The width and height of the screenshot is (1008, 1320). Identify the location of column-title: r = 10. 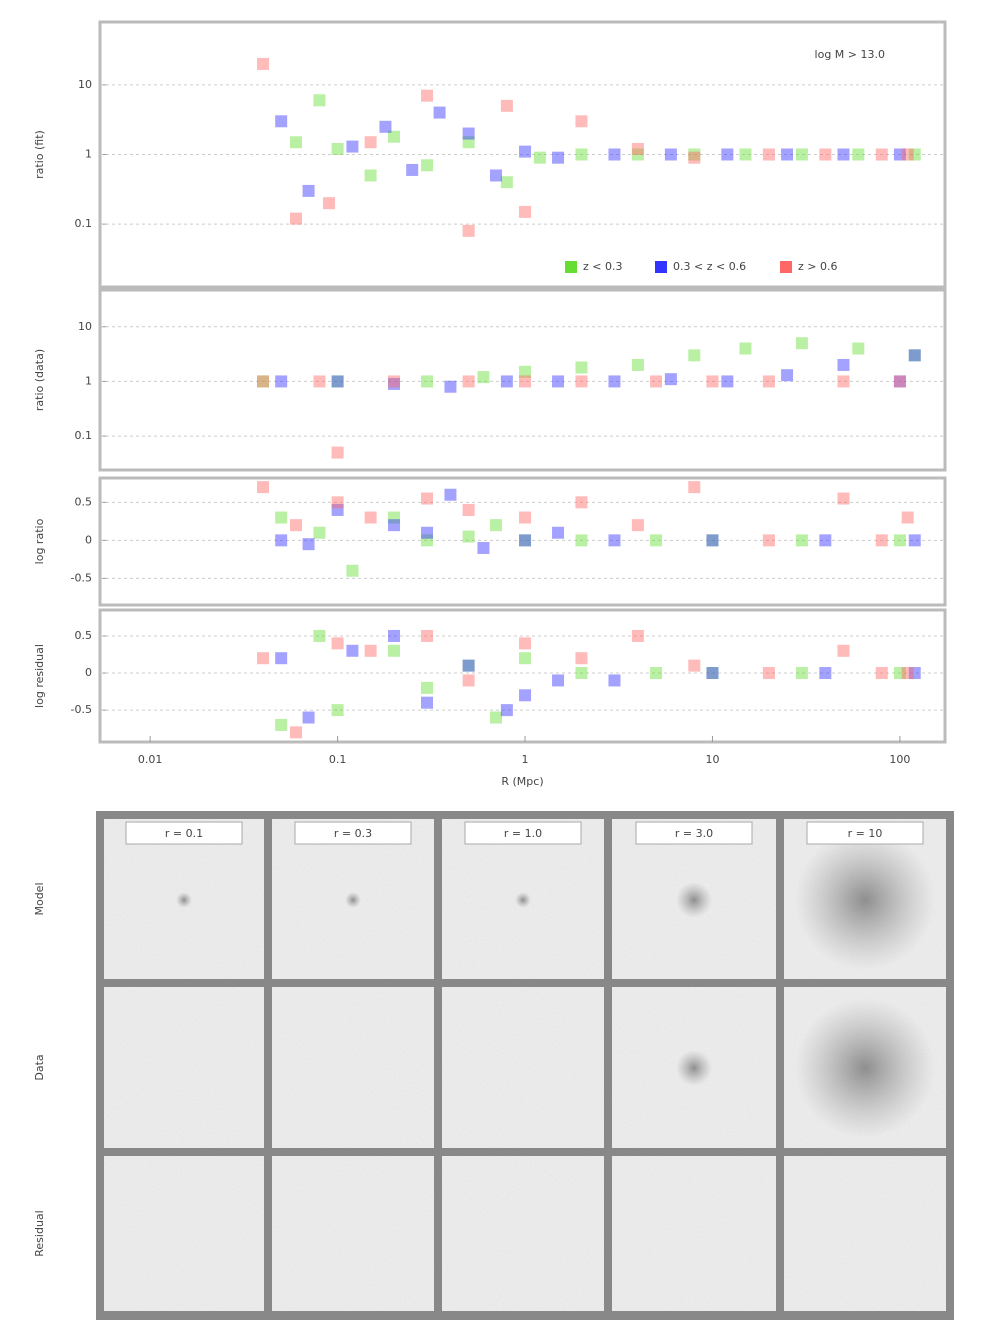
(865, 833).